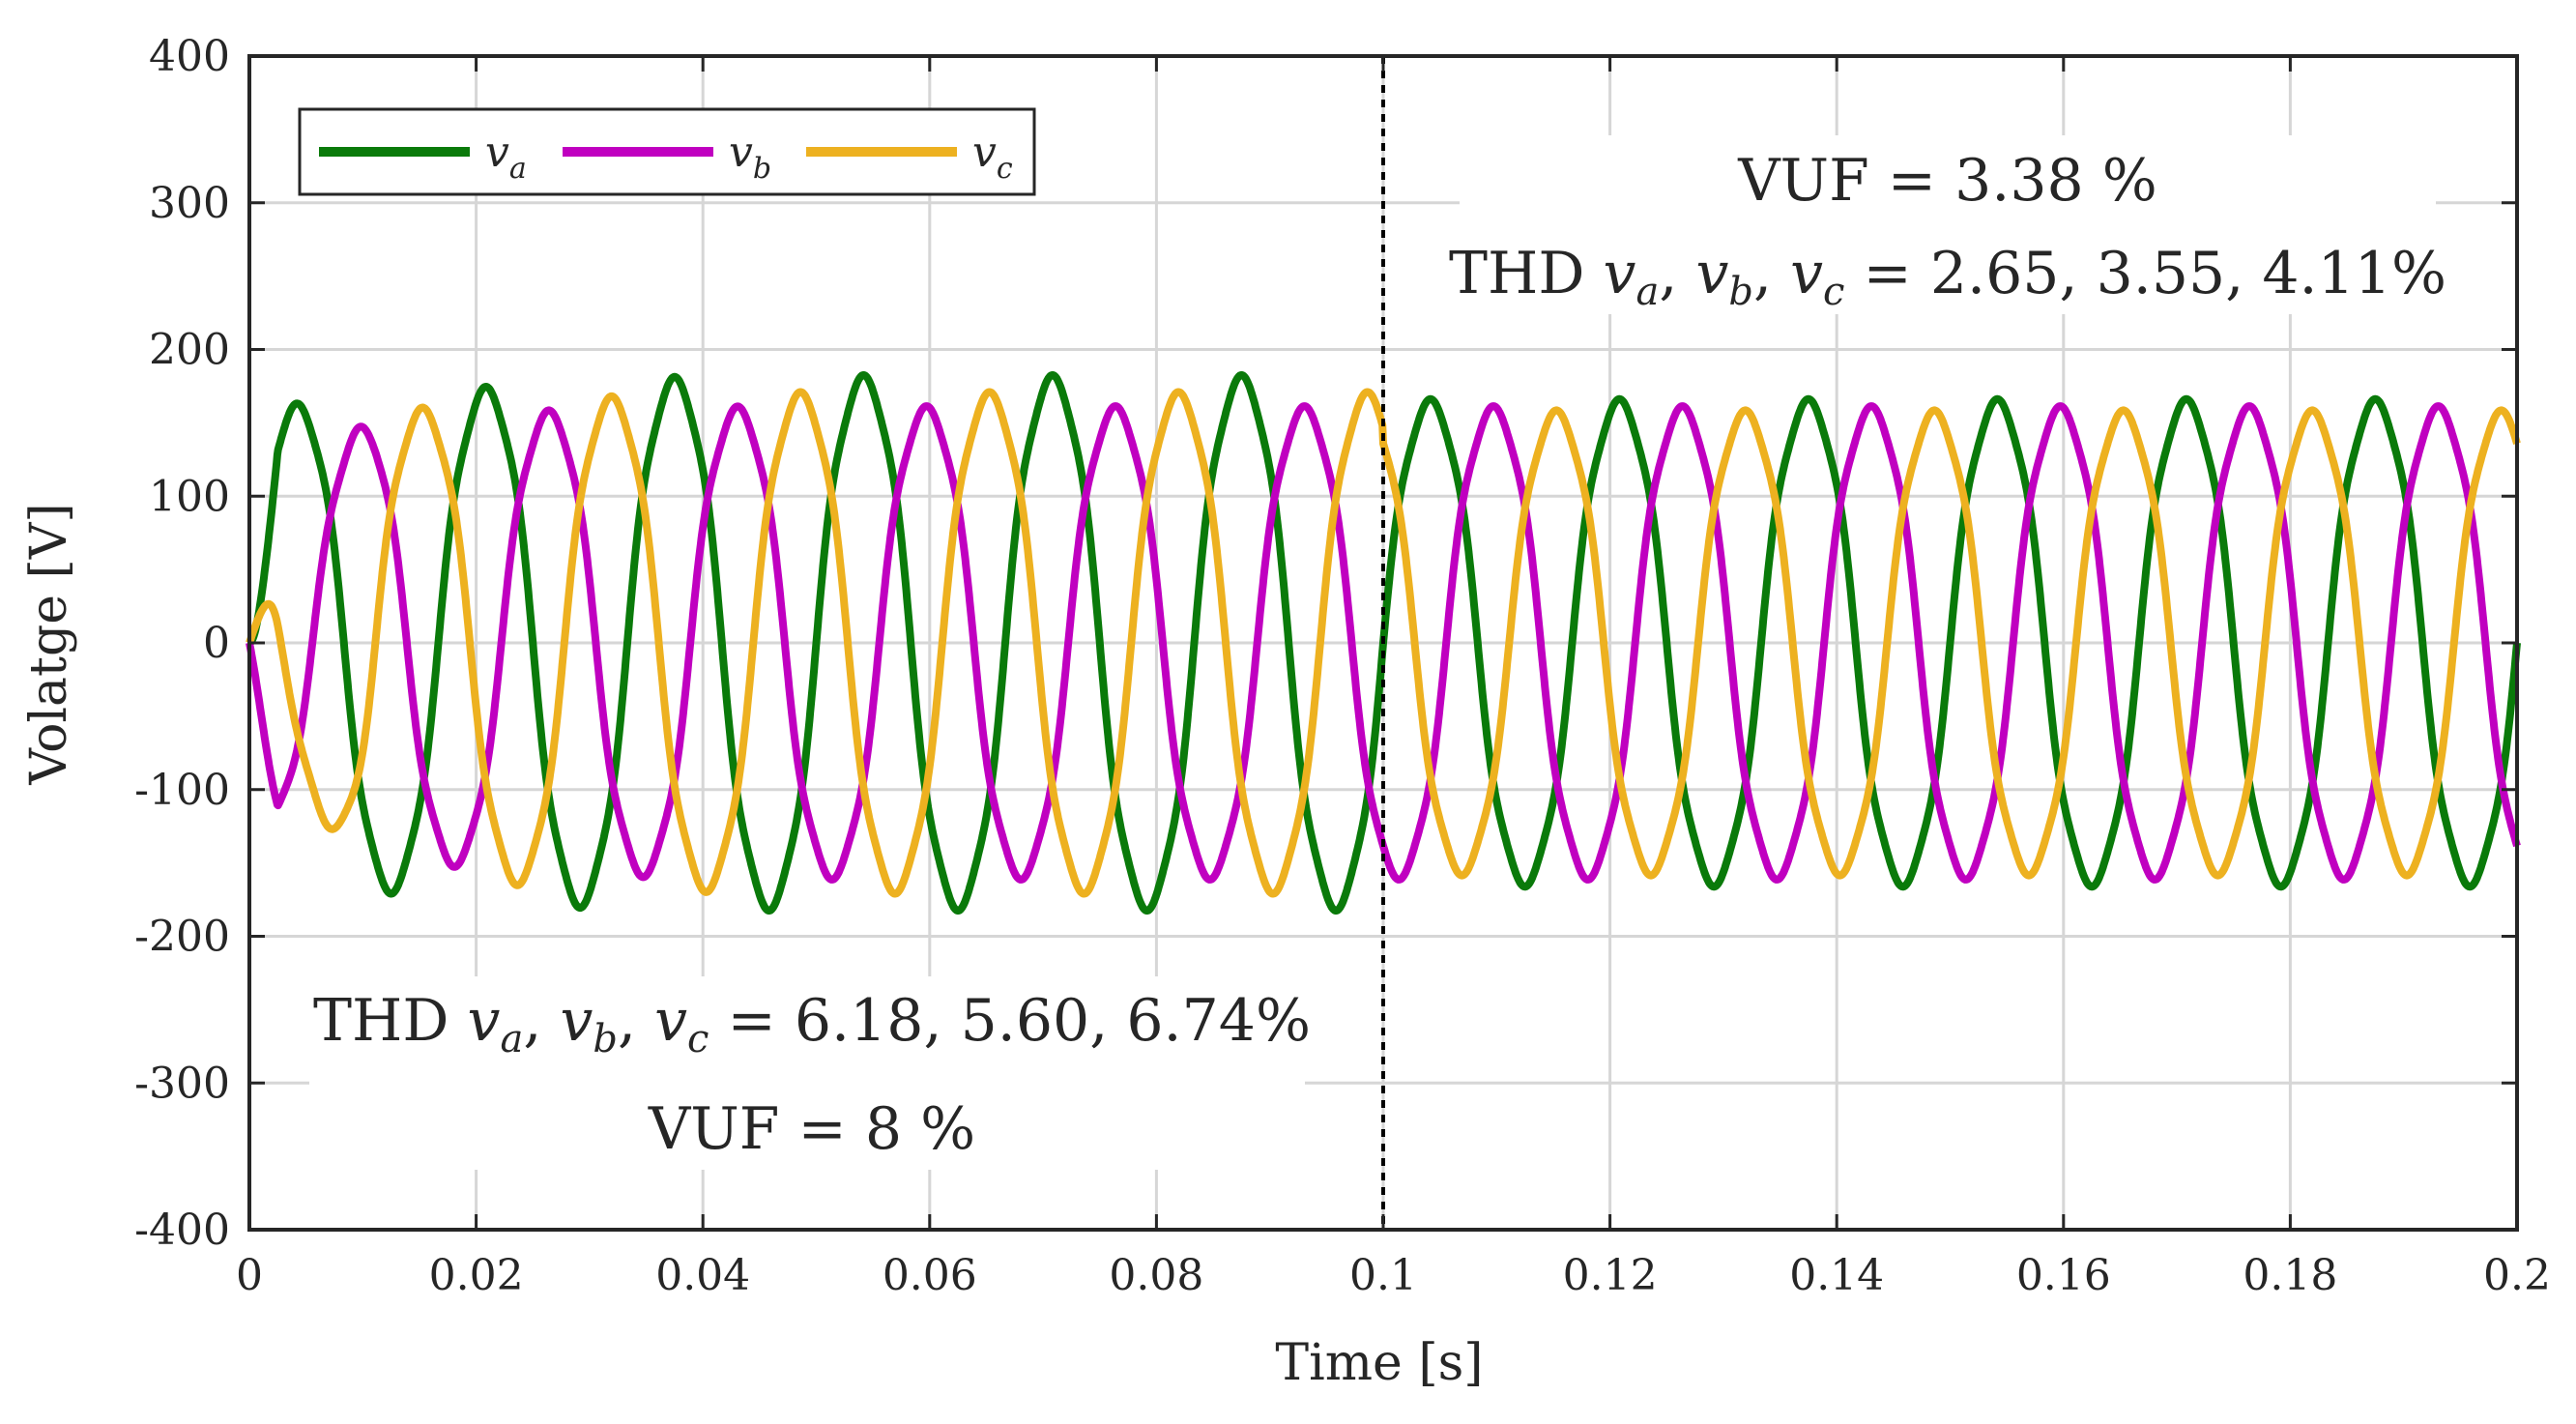 This screenshot has width=2576, height=1424. Describe the element at coordinates (667, 151) in the screenshot. I see `legend: va vb vc` at that location.